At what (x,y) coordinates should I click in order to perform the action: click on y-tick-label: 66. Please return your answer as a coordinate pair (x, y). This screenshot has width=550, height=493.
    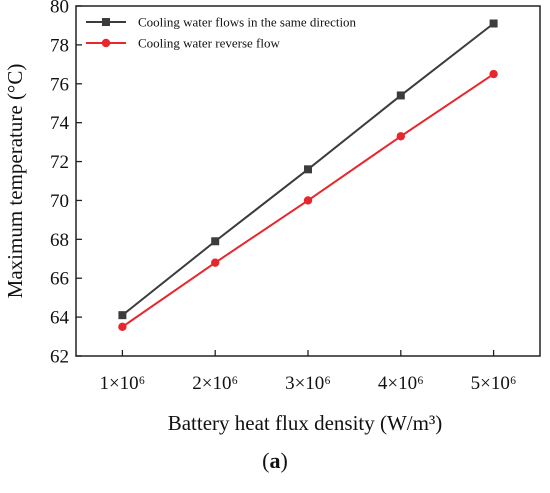
    Looking at the image, I should click on (59, 279).